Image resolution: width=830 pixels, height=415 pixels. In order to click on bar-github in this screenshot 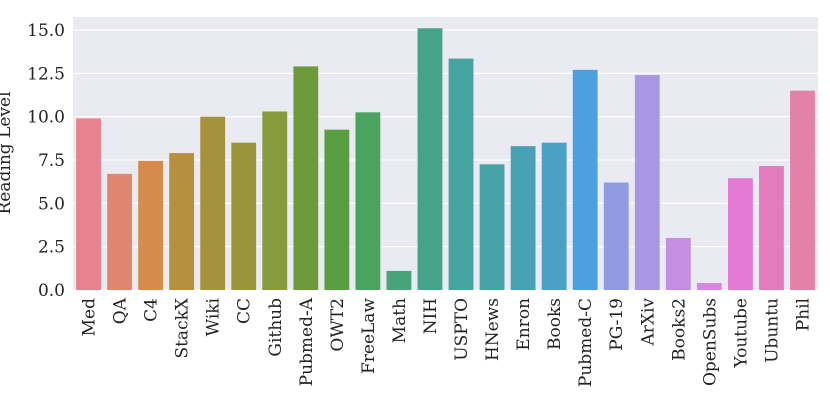, I will do `click(275, 200)`.